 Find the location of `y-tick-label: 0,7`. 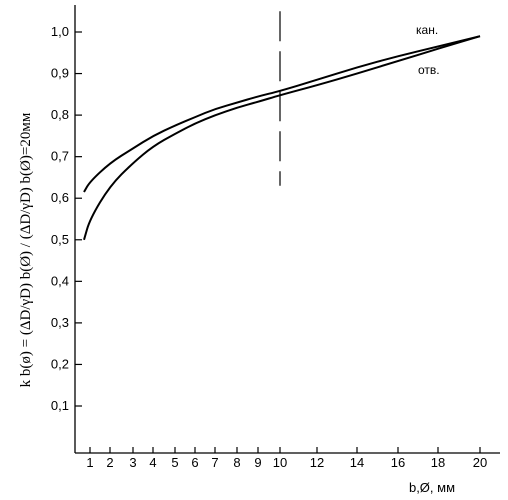

y-tick-label: 0,7 is located at coordinates (60, 156).